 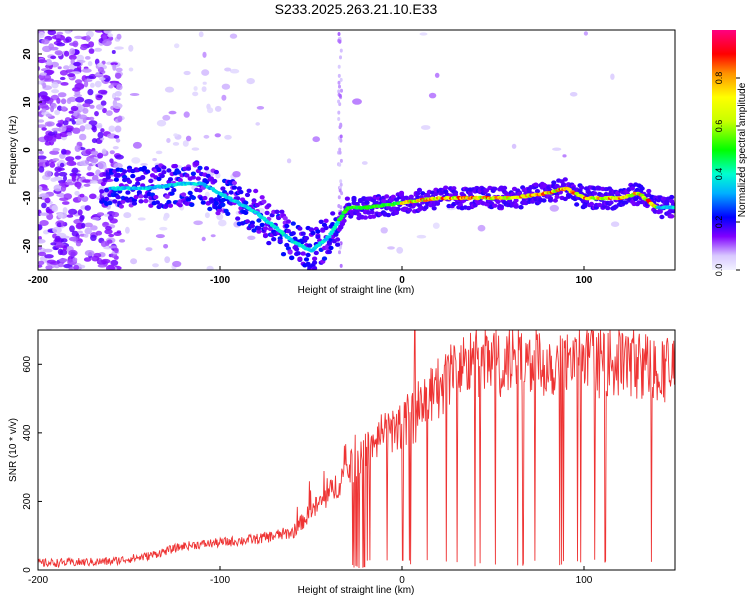 What do you see at coordinates (13, 150) in the screenshot?
I see `heatmap-y-axis-label: Frequency (Hz)` at bounding box center [13, 150].